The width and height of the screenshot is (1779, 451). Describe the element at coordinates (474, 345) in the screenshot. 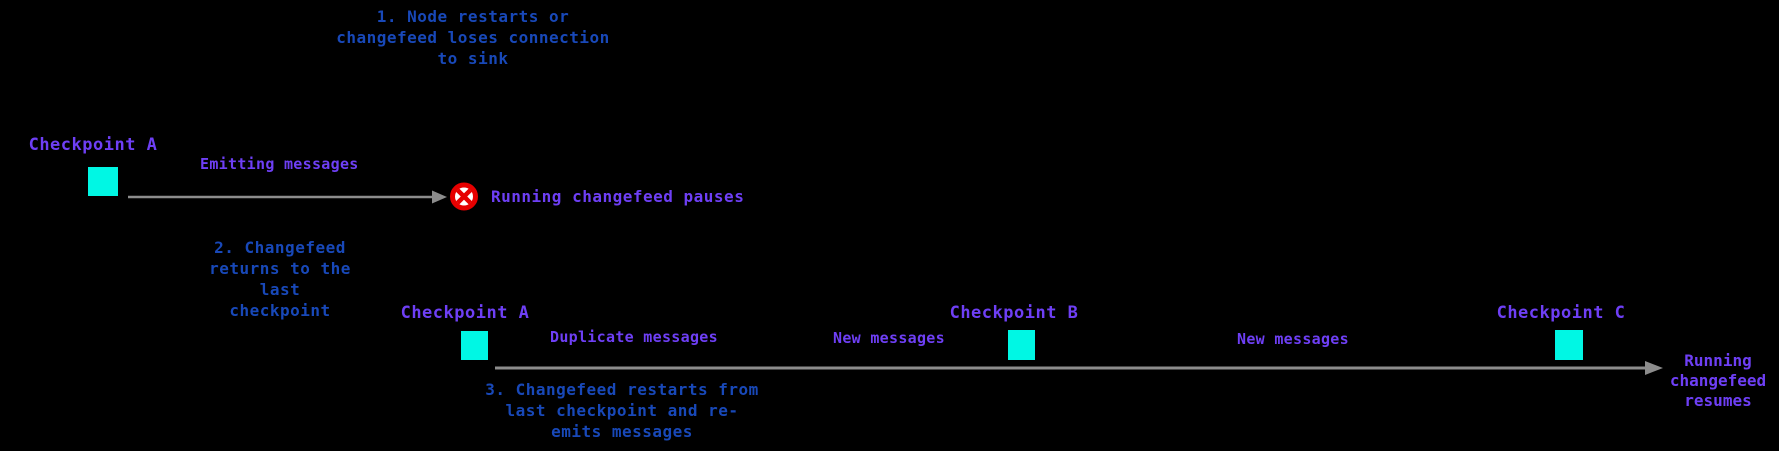

I see `timeline2-checkpoint-a-marker` at that location.